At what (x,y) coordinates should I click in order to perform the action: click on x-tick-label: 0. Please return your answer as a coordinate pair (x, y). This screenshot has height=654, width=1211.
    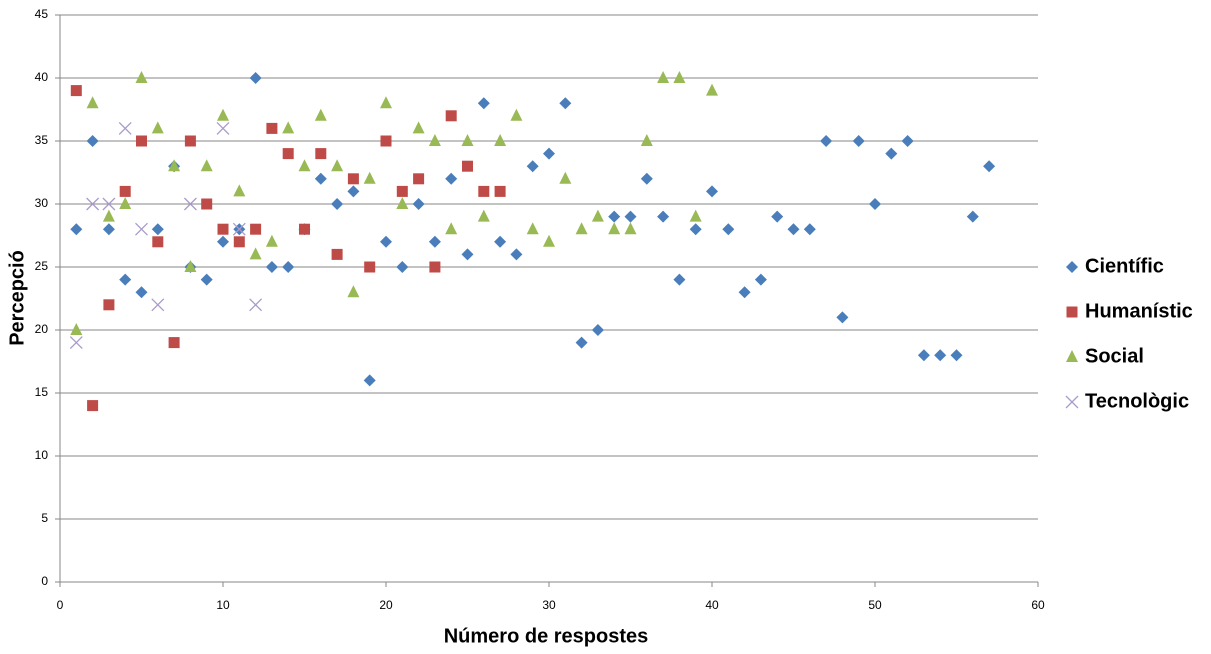
    Looking at the image, I should click on (60, 605).